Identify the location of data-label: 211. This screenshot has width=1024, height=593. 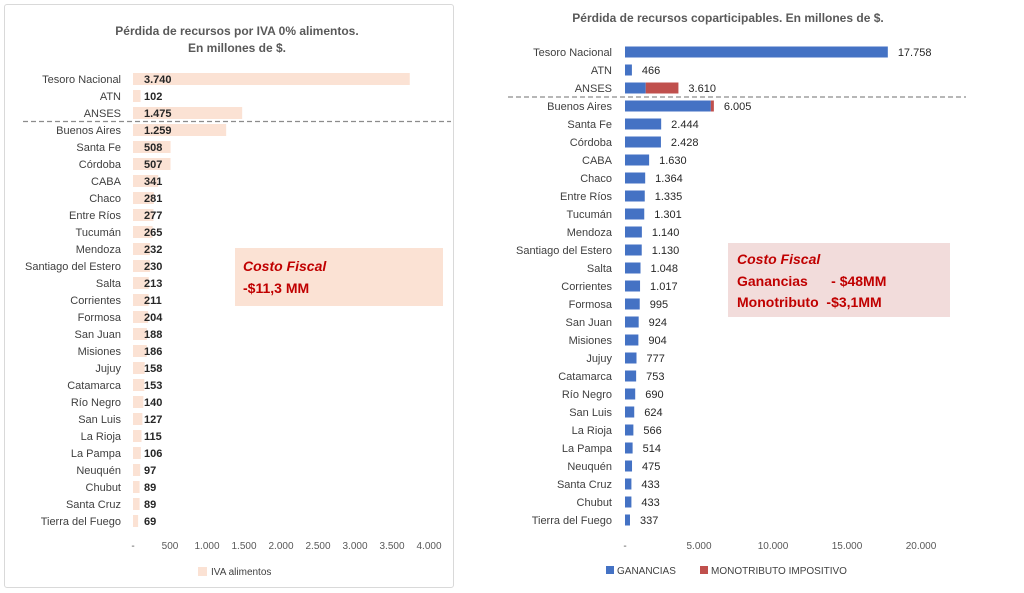
(153, 301).